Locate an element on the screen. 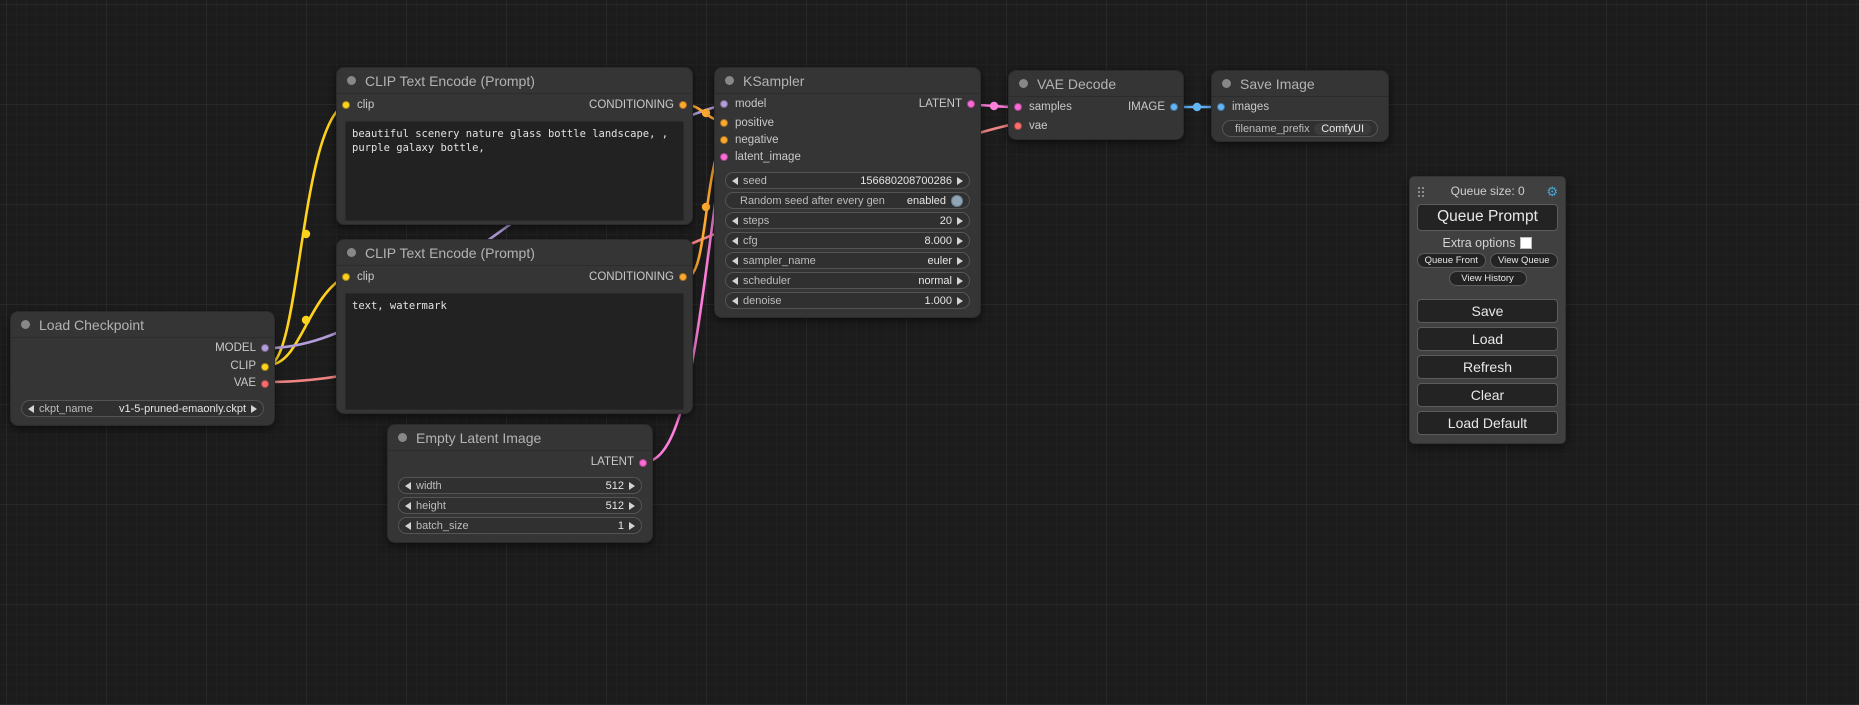 The height and width of the screenshot is (705, 1859). node-title-load-checkpoint: Load Checkpoint is located at coordinates (142, 325).